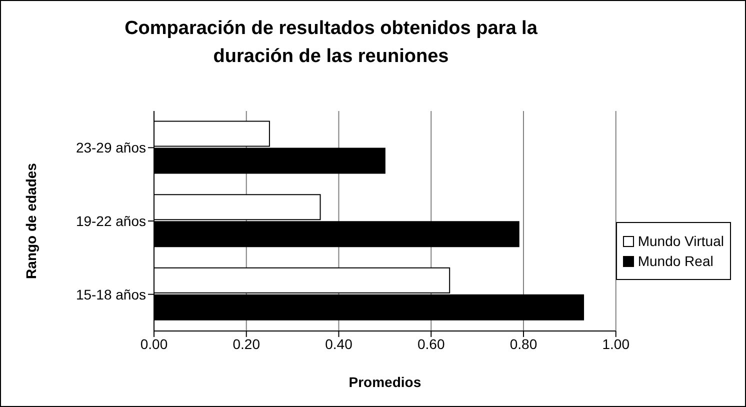  I want to click on legend-label: Mundo Virtual, so click(681, 241).